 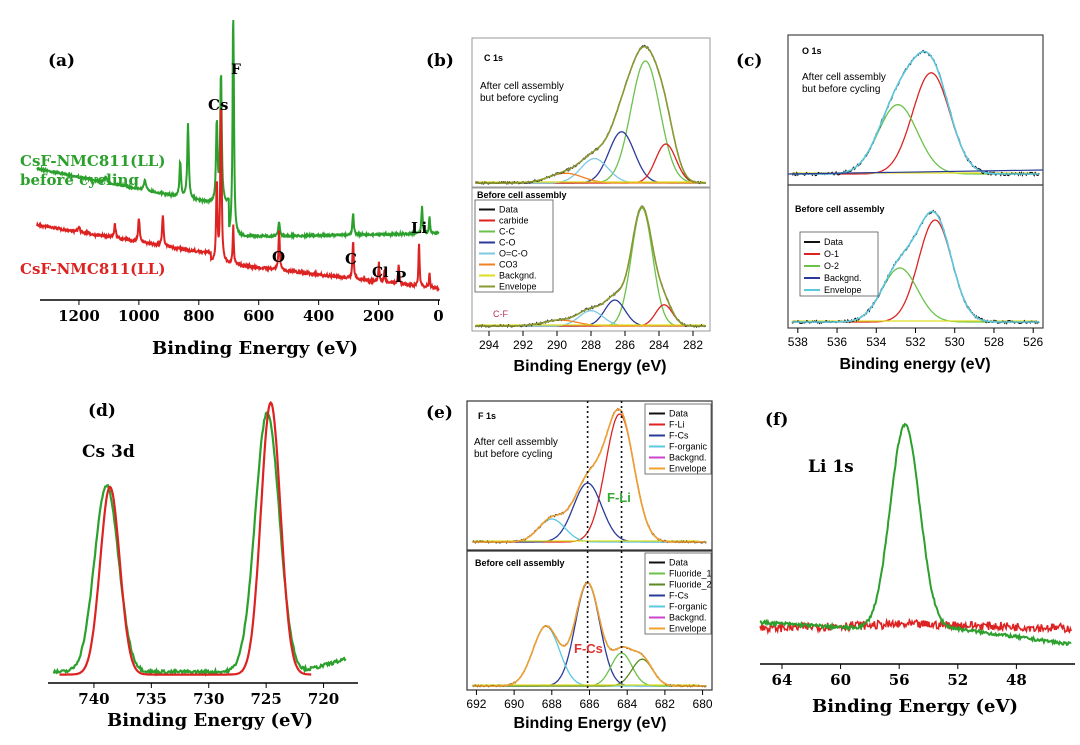 I want to click on tick-label: 682, so click(x=665, y=704).